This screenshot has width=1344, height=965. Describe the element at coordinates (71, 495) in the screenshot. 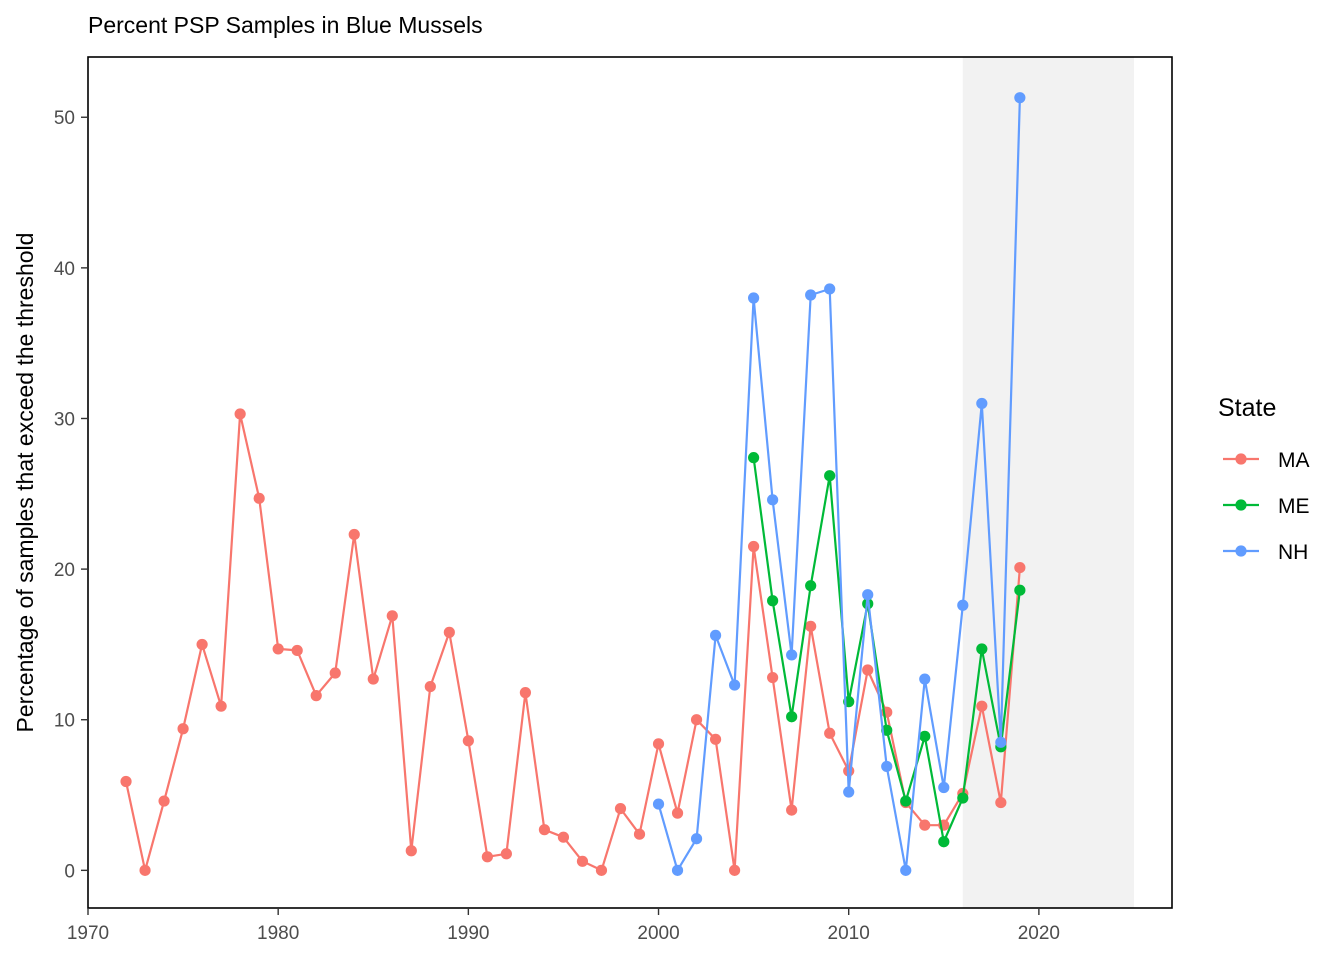

I see `y-axis: 0 10 20 30 40 50` at that location.